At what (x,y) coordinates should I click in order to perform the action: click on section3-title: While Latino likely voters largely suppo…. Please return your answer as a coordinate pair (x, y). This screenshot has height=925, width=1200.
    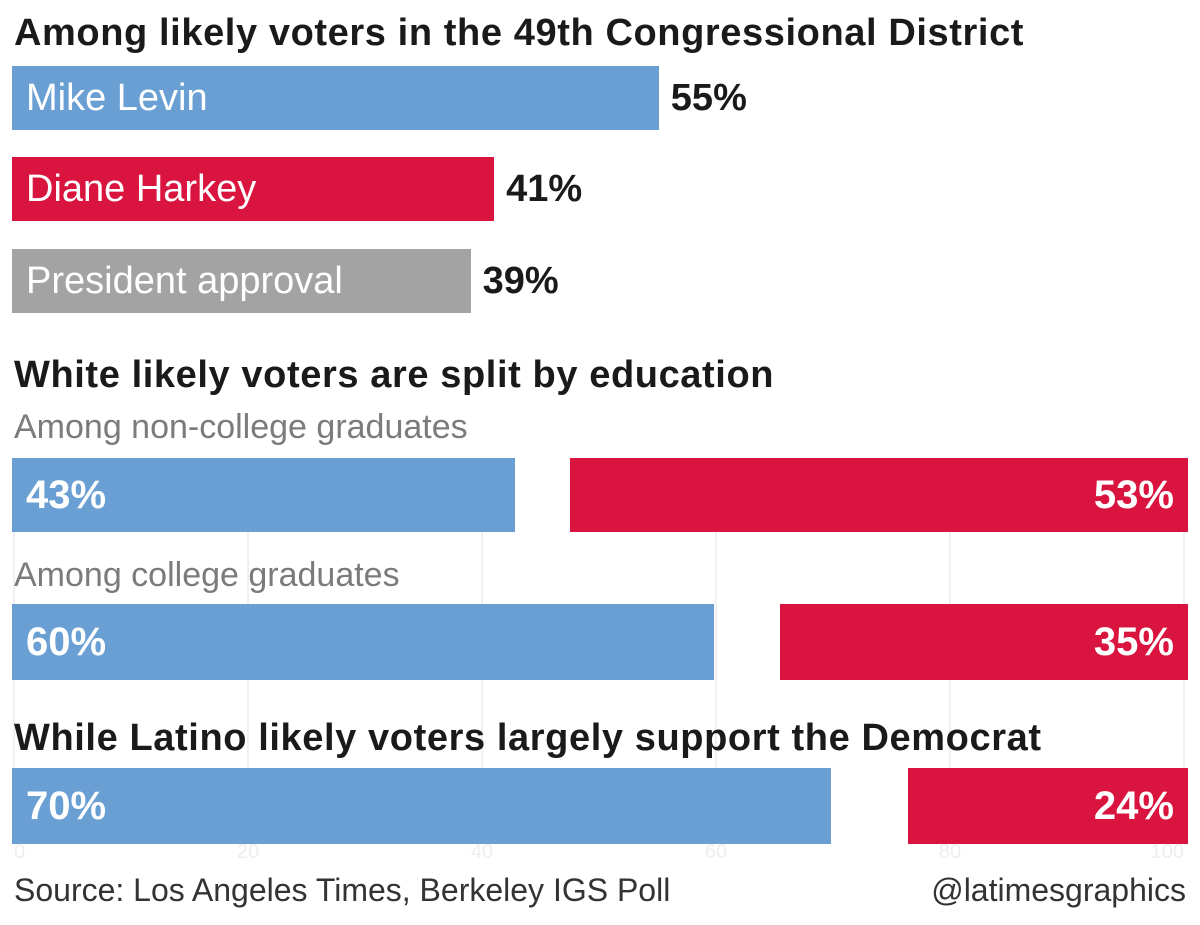
    Looking at the image, I should click on (528, 738).